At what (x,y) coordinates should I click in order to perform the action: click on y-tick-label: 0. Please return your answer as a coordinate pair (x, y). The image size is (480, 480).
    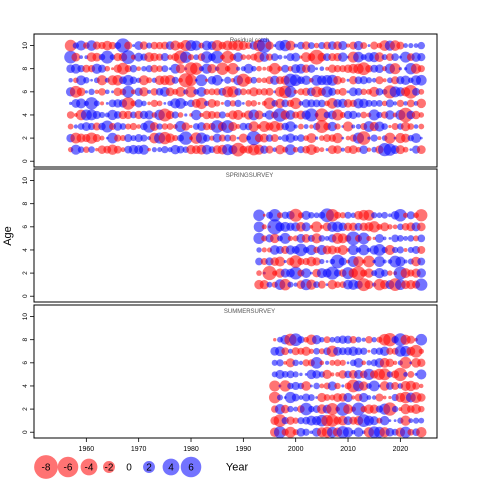
    Looking at the image, I should click on (25, 296).